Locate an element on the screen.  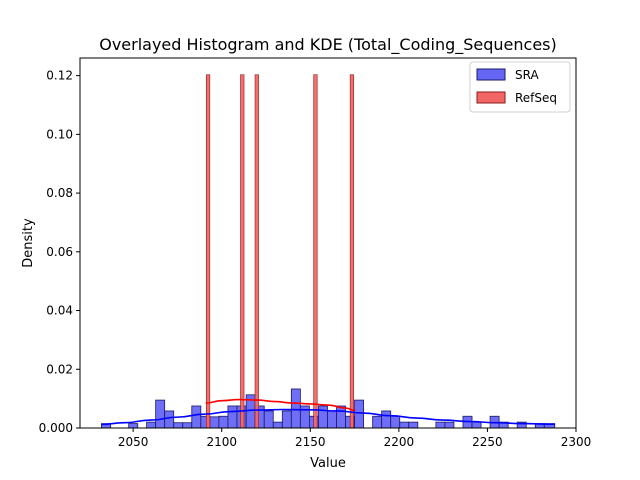
y-tick-label-5: 0.10 is located at coordinates (59, 134).